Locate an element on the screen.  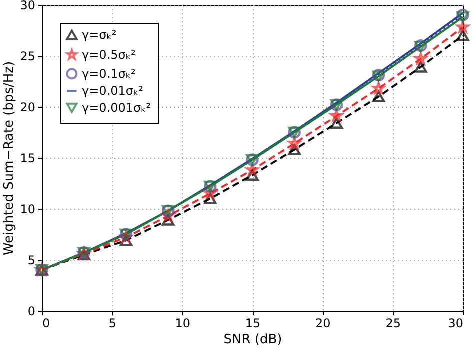
y-tick-label: 10 is located at coordinates (28, 209).